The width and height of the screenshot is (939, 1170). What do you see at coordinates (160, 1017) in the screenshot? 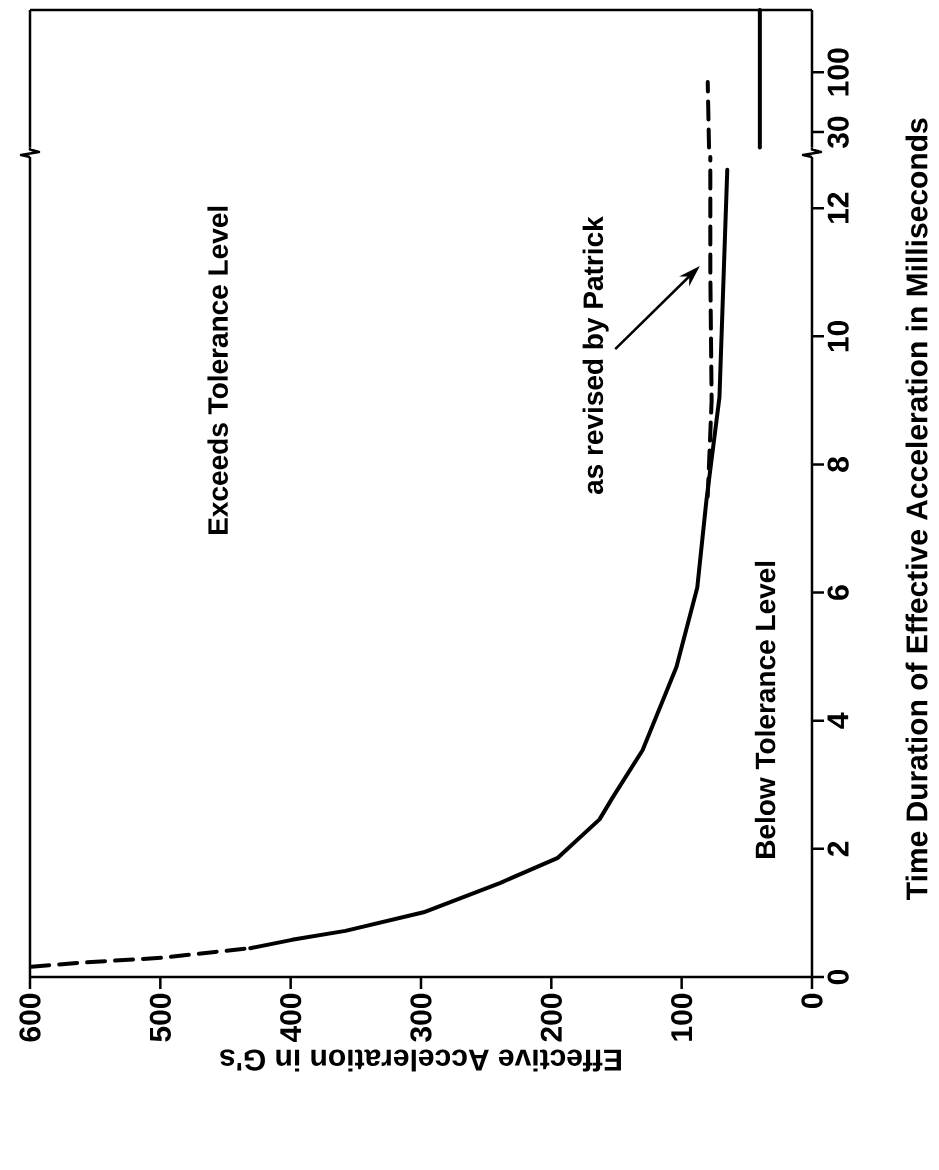
I see `x-tick-label: 500` at bounding box center [160, 1017].